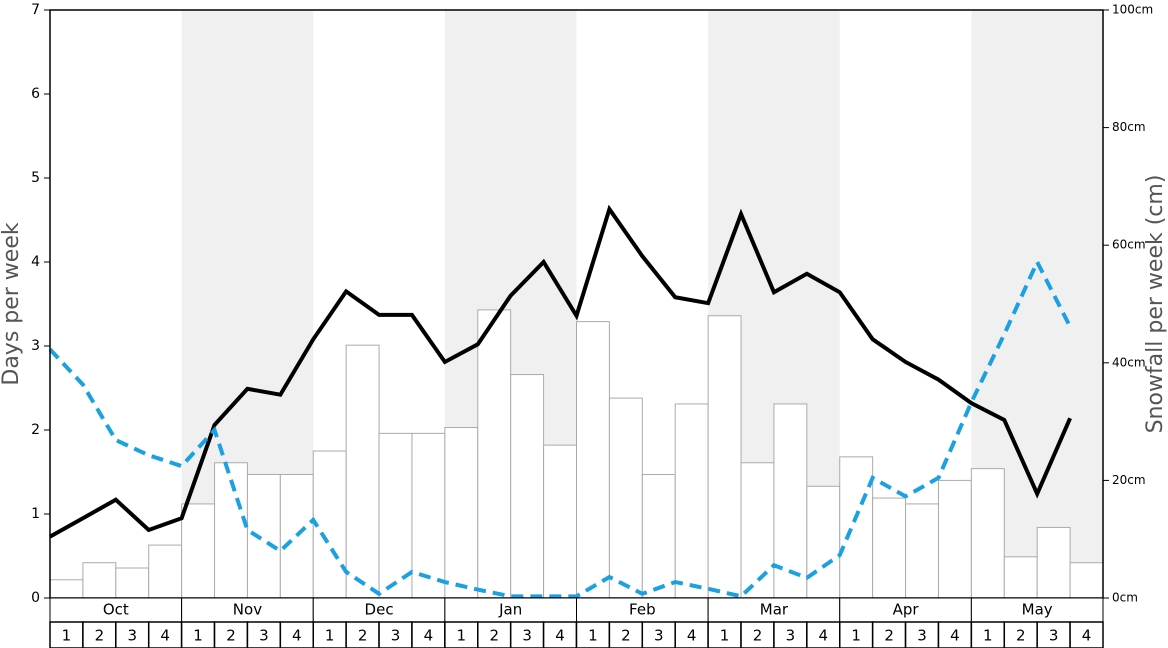  I want to click on y2-tick-label: 20cm, so click(1129, 480).